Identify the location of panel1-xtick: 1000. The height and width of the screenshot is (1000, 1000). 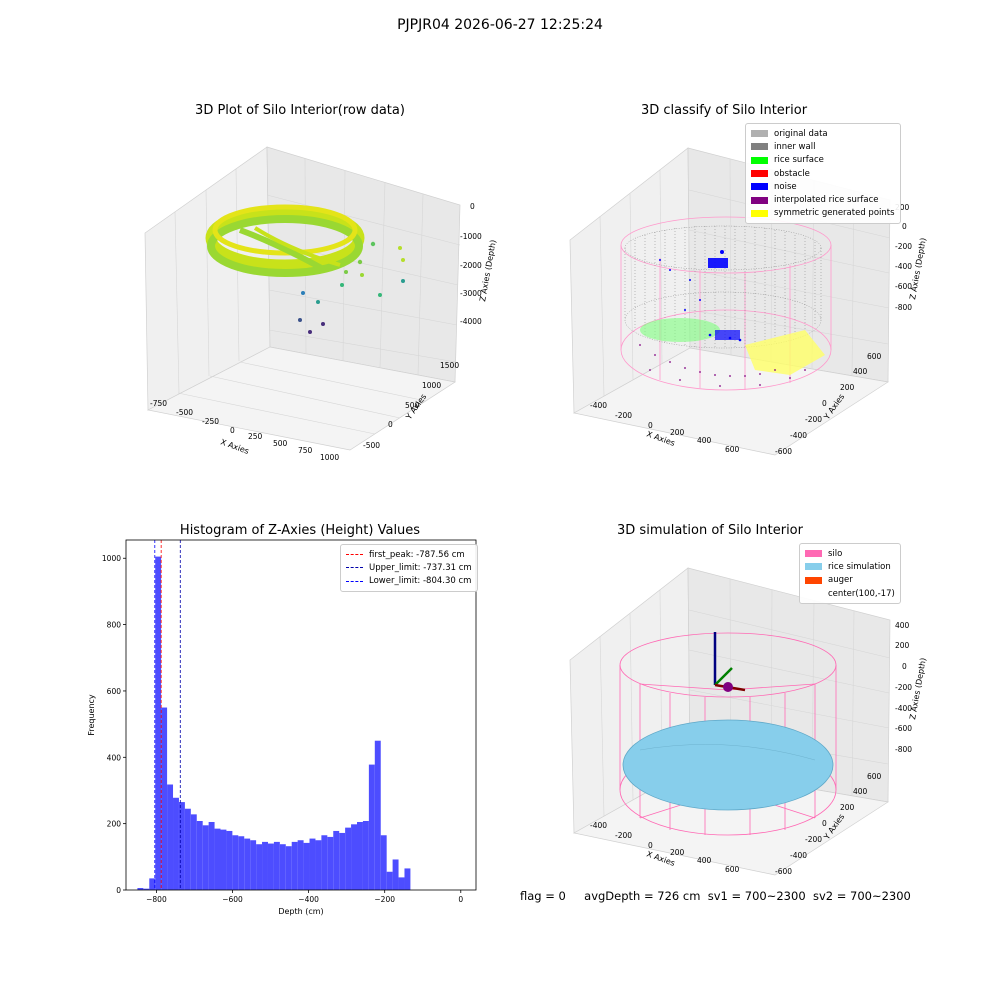
(329, 457).